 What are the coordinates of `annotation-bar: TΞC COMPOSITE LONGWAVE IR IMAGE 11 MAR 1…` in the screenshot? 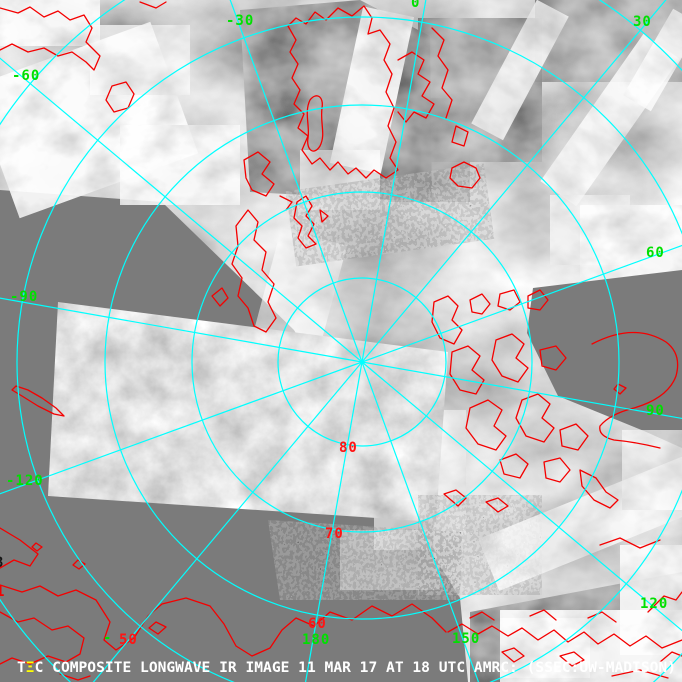 It's located at (346, 667).